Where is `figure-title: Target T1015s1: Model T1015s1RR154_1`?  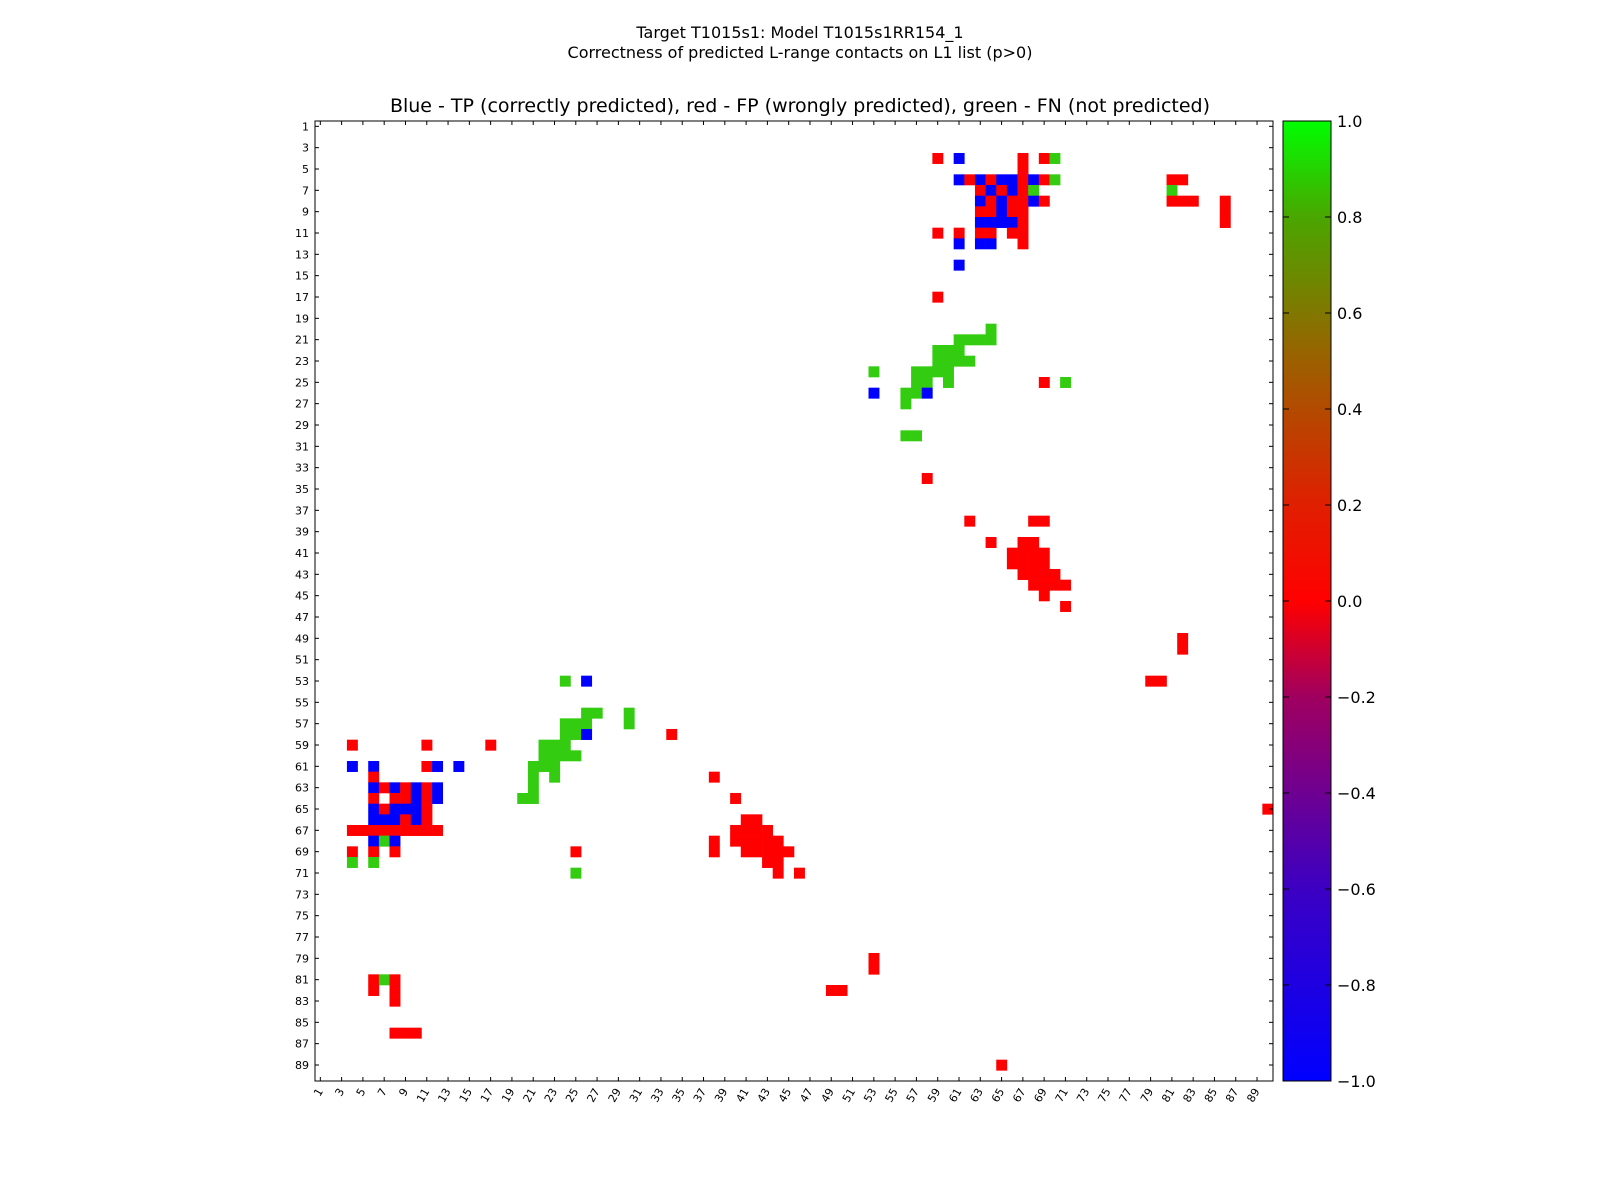
figure-title: Target T1015s1: Model T1015s1RR154_1 is located at coordinates (800, 32).